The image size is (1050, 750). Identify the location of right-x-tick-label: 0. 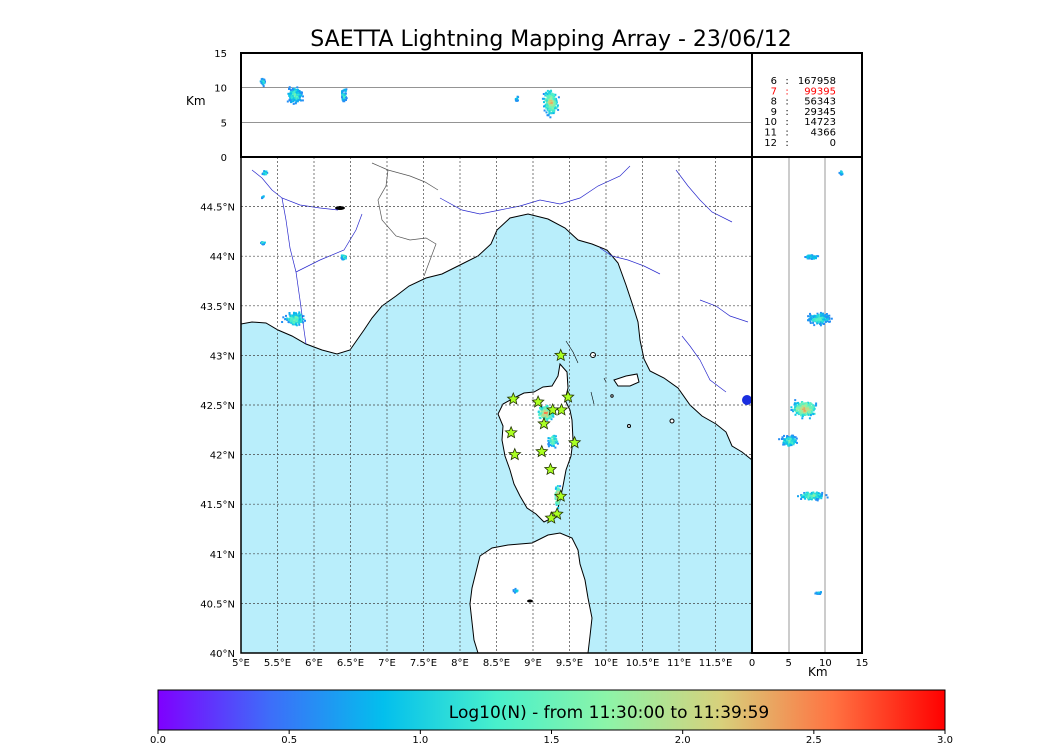
(752, 663).